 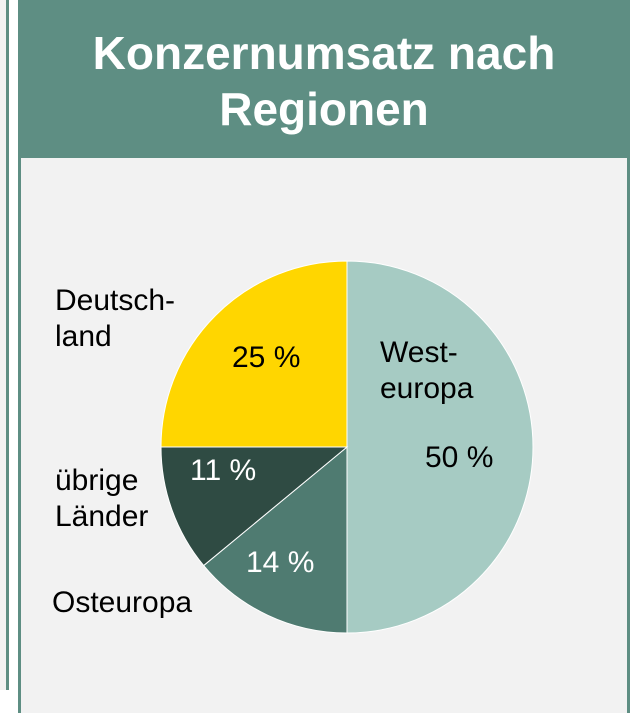 I want to click on value-label: 14 %, so click(x=280, y=562).